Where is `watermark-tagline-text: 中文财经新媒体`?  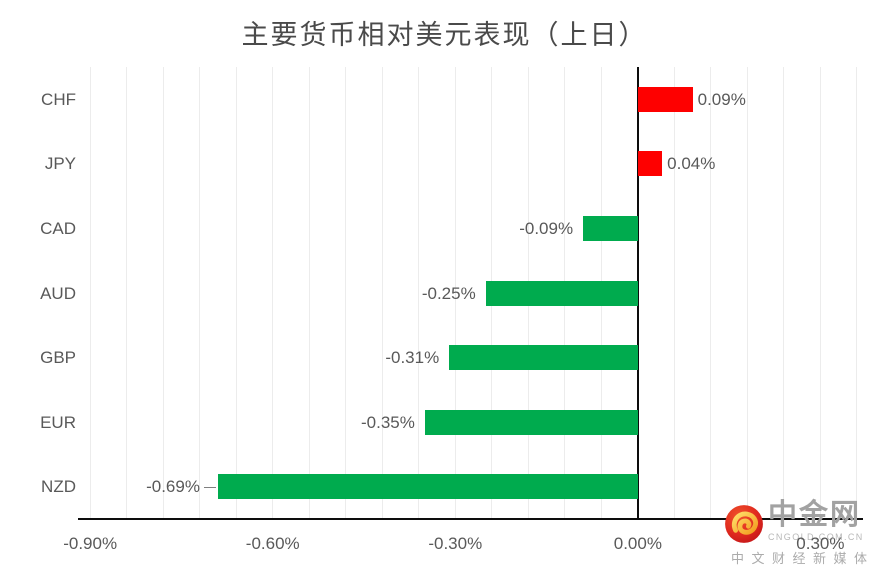 watermark-tagline-text: 中文财经新媒体 is located at coordinates (803, 558).